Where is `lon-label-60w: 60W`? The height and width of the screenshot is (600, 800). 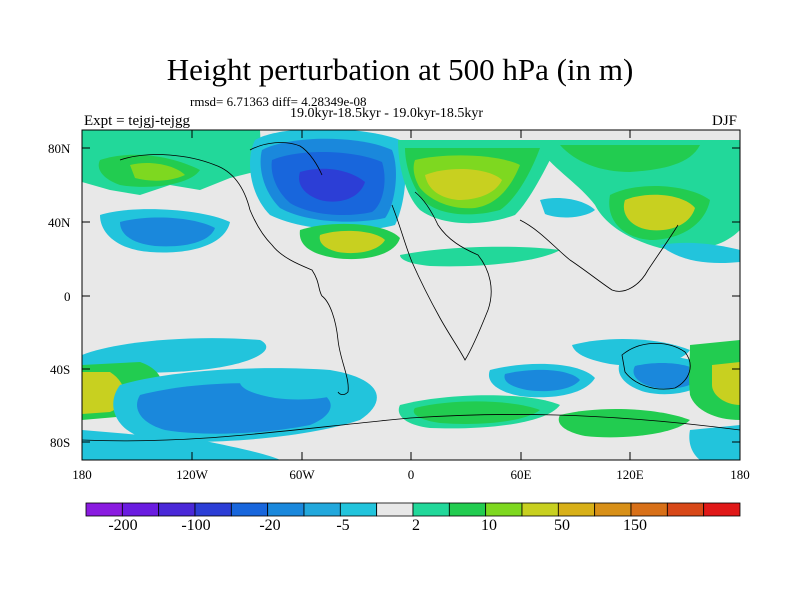
lon-label-60w: 60W is located at coordinates (302, 474).